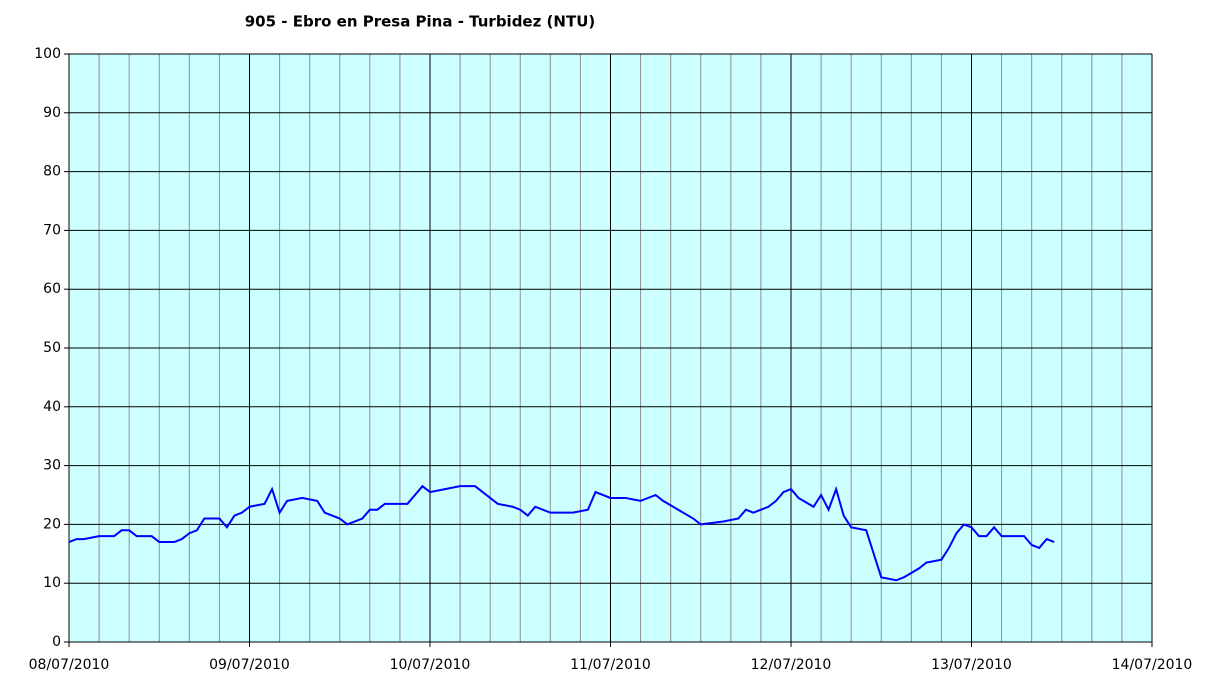 The width and height of the screenshot is (1221, 679). What do you see at coordinates (47, 54) in the screenshot?
I see `y-tick-label: 100` at bounding box center [47, 54].